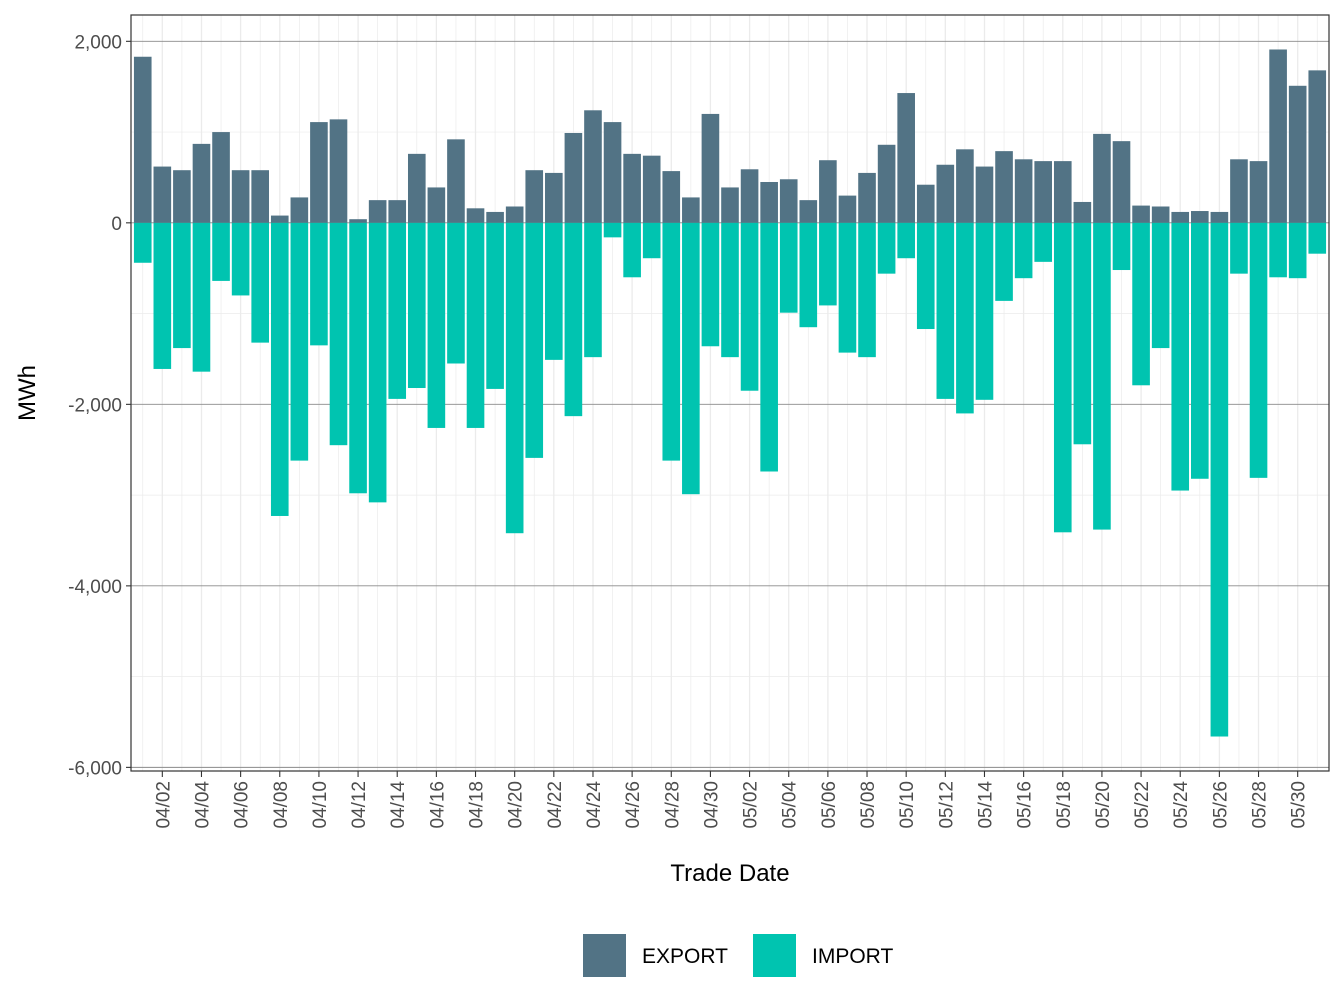 The height and width of the screenshot is (1008, 1344). What do you see at coordinates (685, 956) in the screenshot?
I see `legend-label-export: EXPORT` at bounding box center [685, 956].